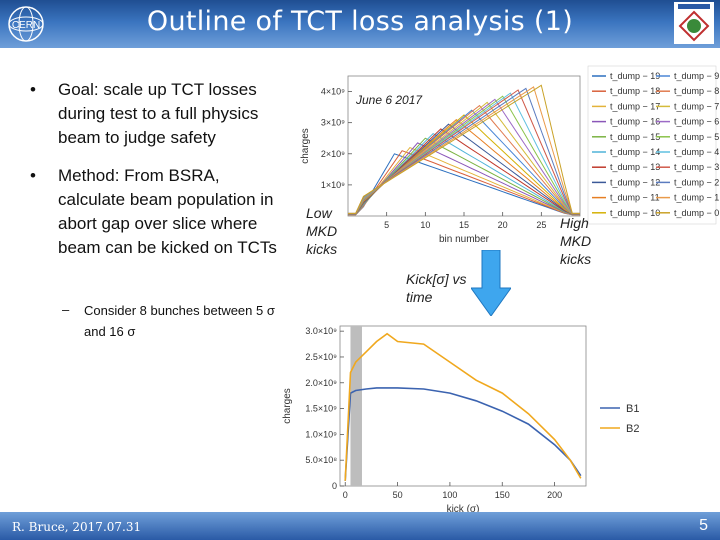 This screenshot has height=540, width=720. I want to click on y-tick-label: 0, so click(334, 486).